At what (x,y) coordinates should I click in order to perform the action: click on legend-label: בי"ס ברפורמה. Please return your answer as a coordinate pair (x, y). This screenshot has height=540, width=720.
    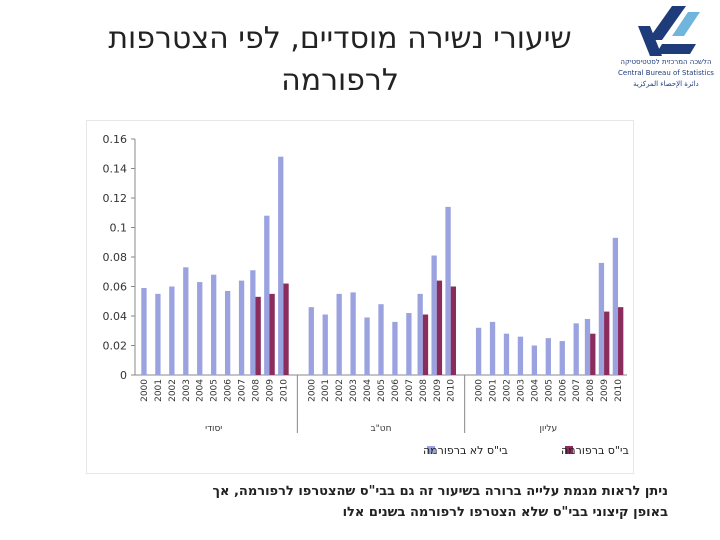
    Looking at the image, I should click on (595, 450).